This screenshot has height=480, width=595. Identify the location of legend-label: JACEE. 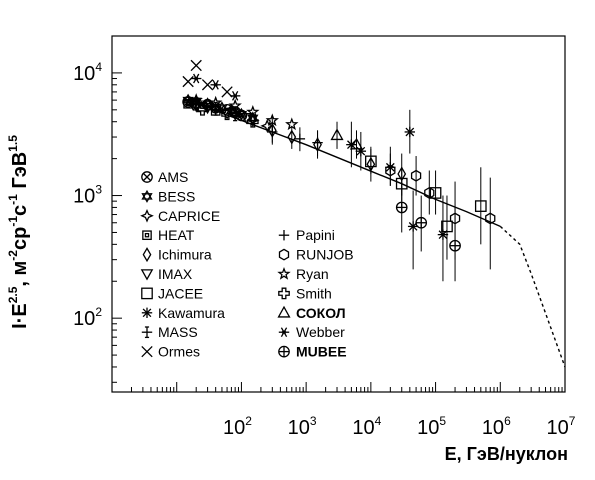
(180, 293).